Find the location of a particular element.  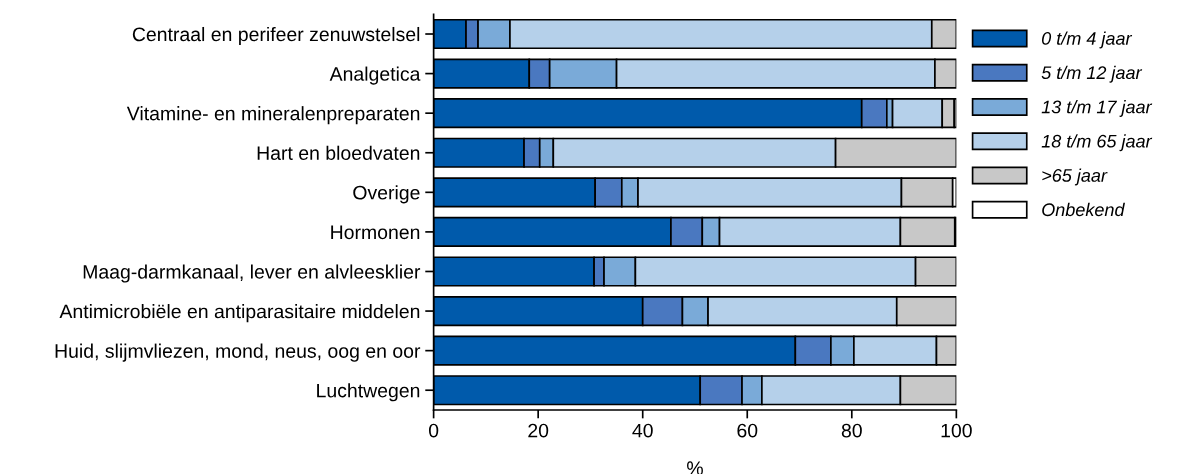

legend-label: 18 t/m 65 jaar is located at coordinates (1097, 143).